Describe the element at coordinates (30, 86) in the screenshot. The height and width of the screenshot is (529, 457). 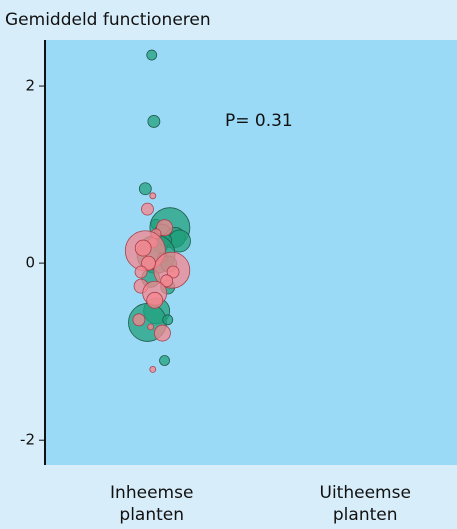
I see `y-tick-label: 2` at that location.